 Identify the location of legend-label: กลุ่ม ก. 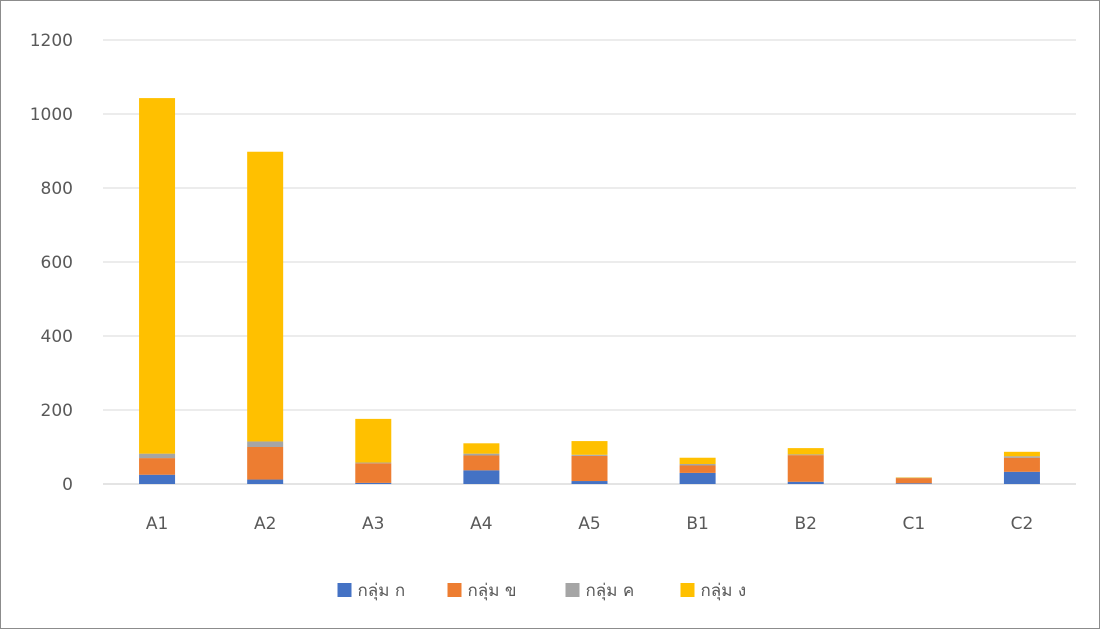
(382, 591).